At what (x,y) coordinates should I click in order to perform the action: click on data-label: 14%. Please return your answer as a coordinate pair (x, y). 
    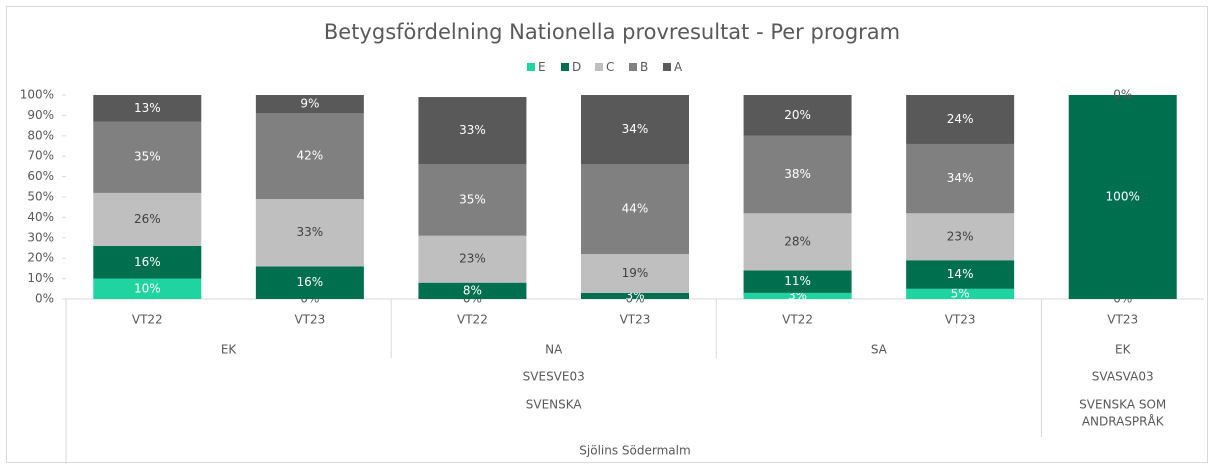
    Looking at the image, I should click on (960, 274).